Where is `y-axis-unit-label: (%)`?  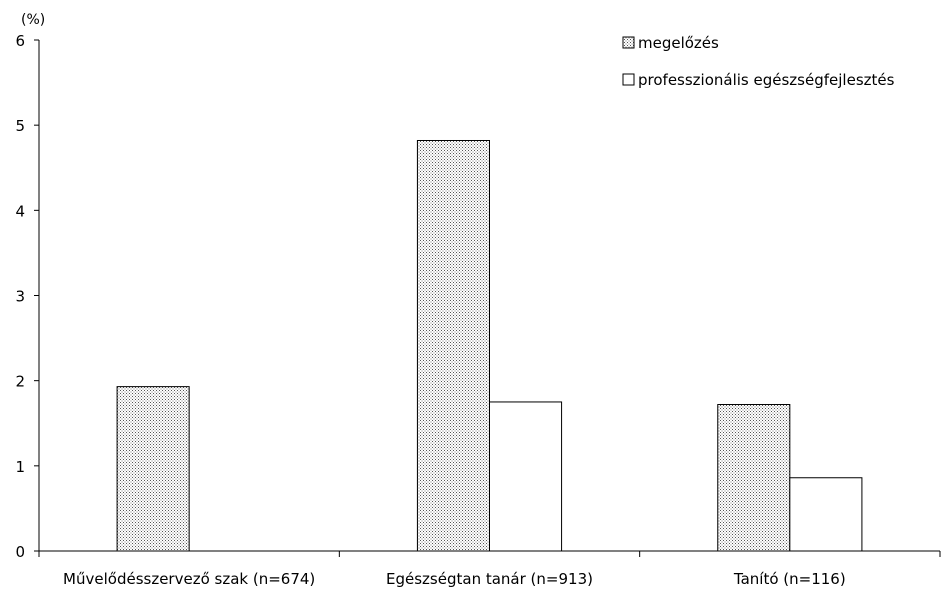 y-axis-unit-label: (%) is located at coordinates (33, 20).